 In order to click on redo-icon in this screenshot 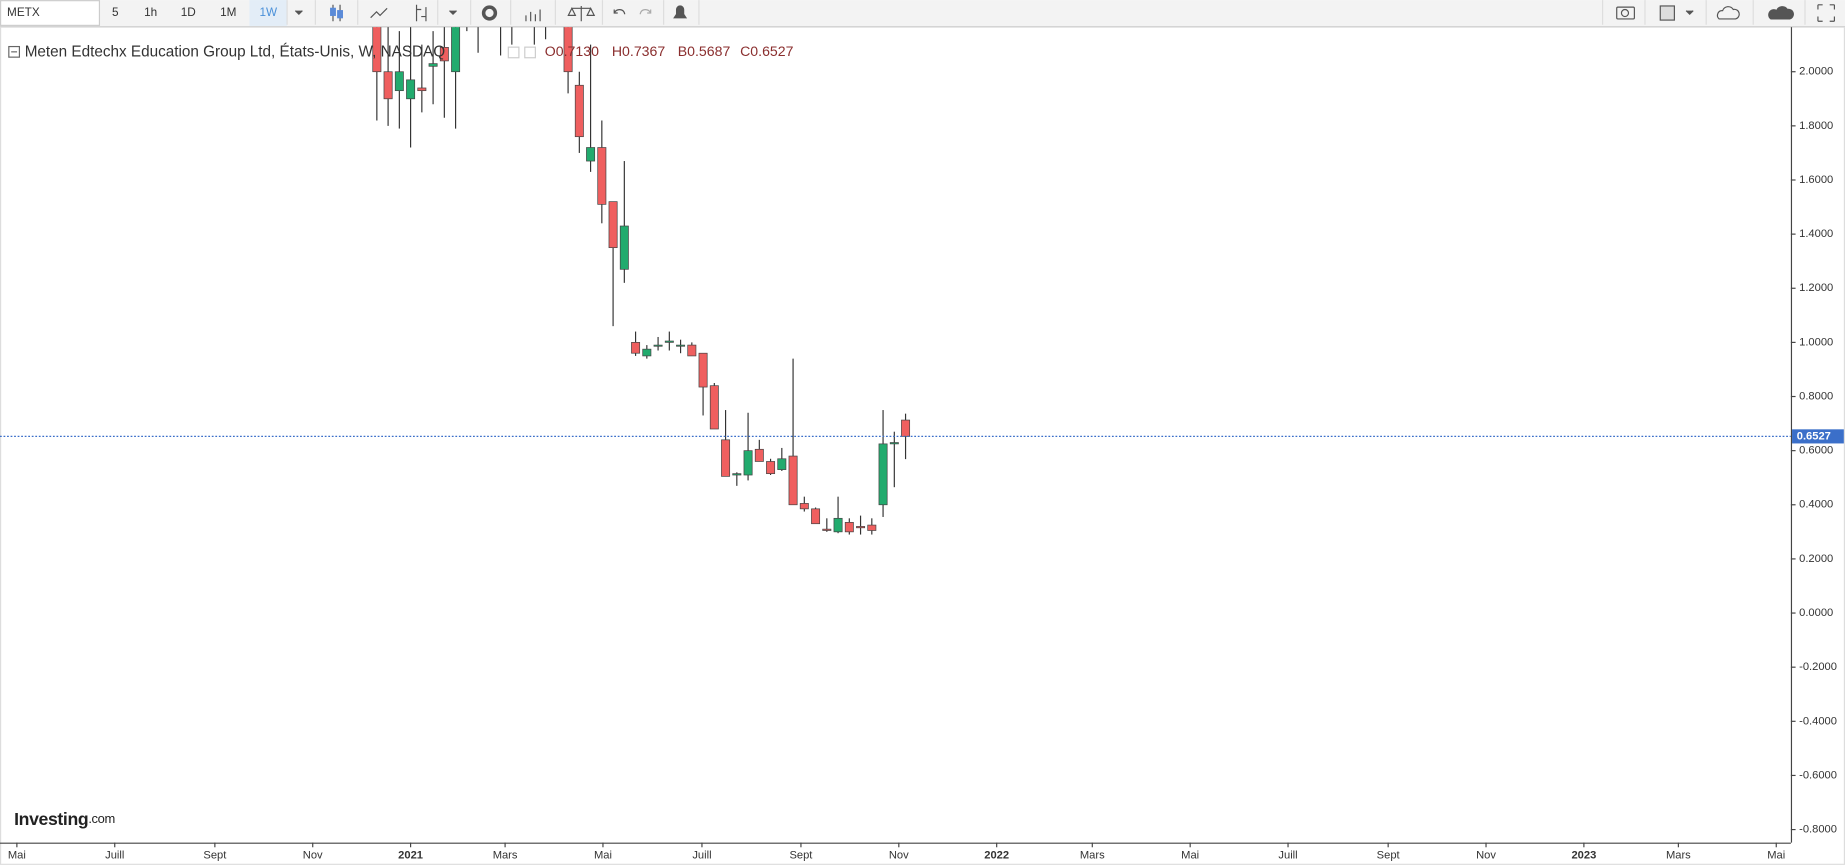, I will do `click(645, 12)`.